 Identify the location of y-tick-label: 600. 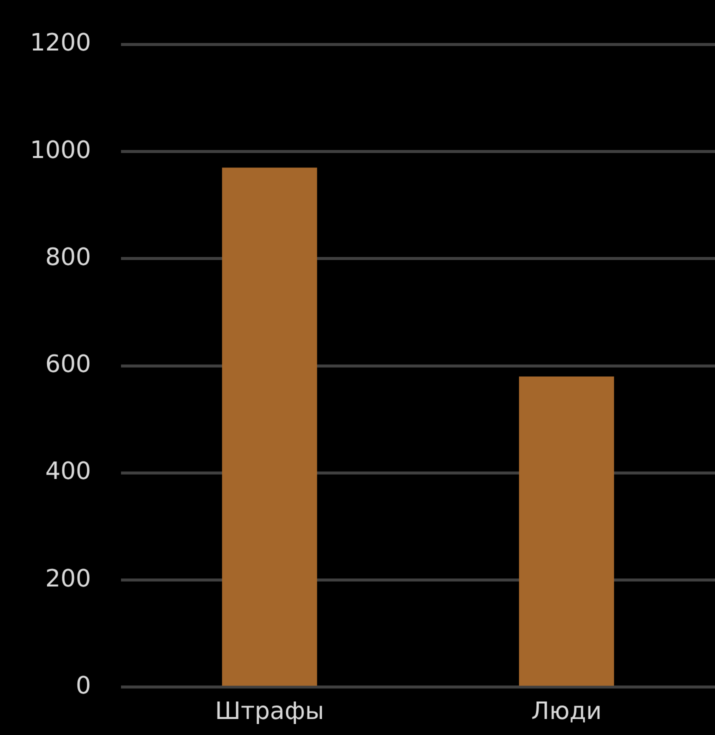
(68, 364).